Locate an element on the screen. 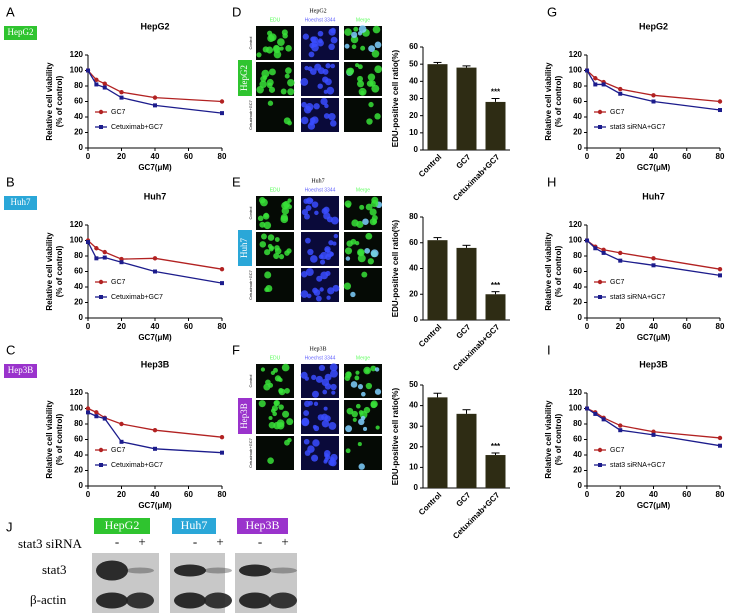 The image size is (729, 613). chart-title: Huh7 is located at coordinates (653, 196).